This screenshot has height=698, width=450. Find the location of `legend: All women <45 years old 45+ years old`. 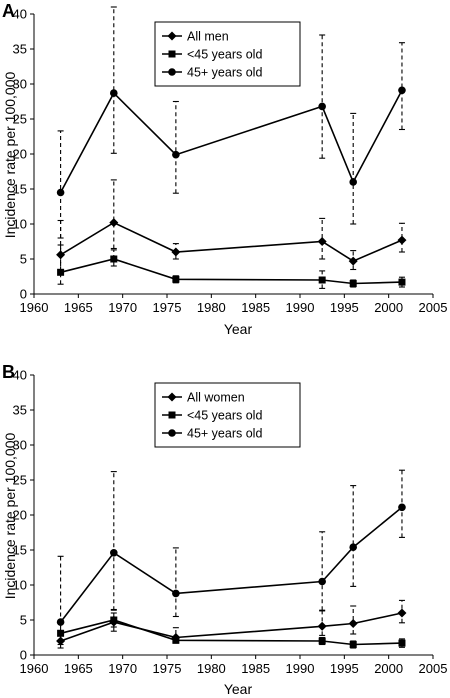

legend: All women <45 years old 45+ years old is located at coordinates (227, 415).